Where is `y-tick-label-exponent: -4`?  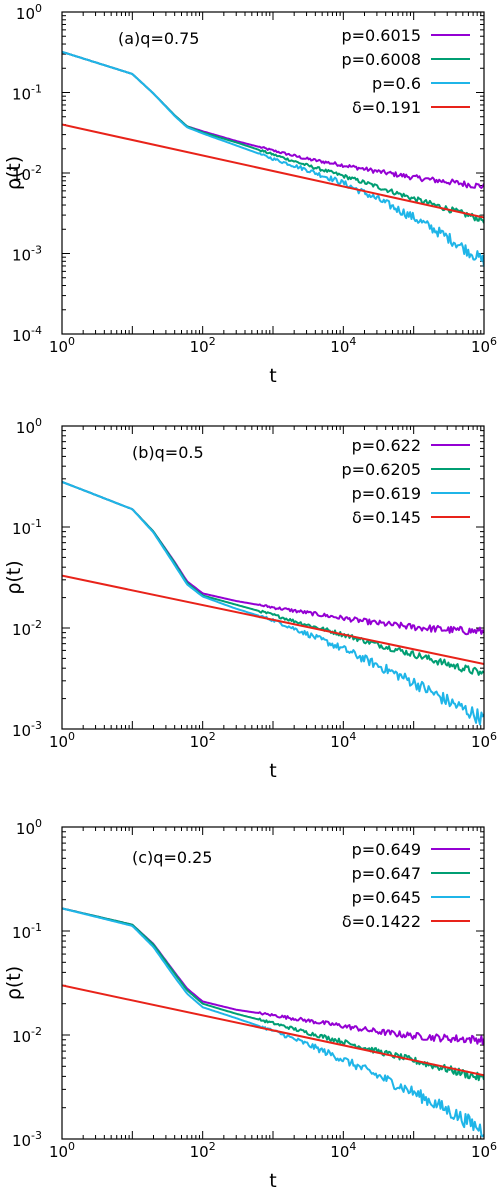 y-tick-label-exponent: -4 is located at coordinates (36, 330).